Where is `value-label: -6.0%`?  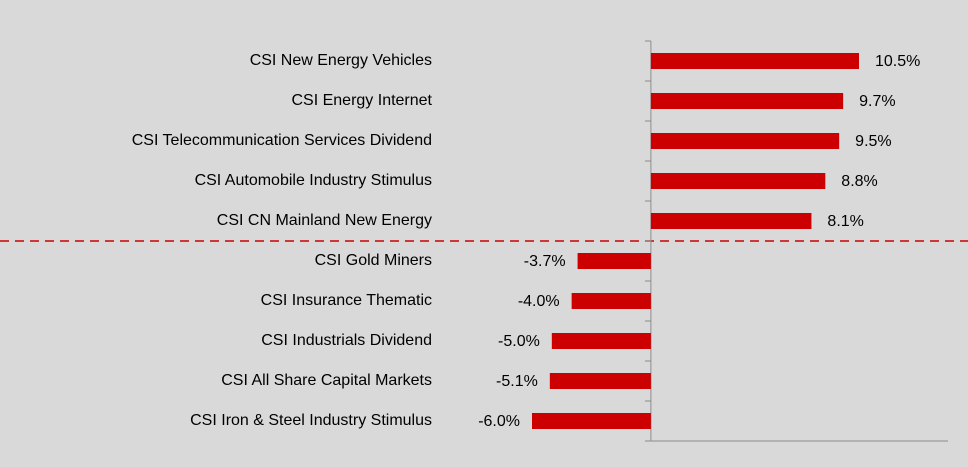 value-label: -6.0% is located at coordinates (499, 421).